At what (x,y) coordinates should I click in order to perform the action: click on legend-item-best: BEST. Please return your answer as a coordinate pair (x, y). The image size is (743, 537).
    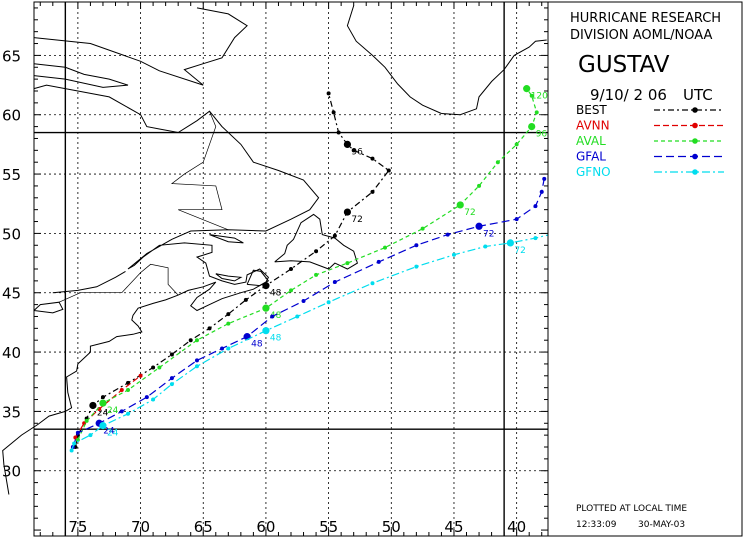
    Looking at the image, I should click on (650, 110).